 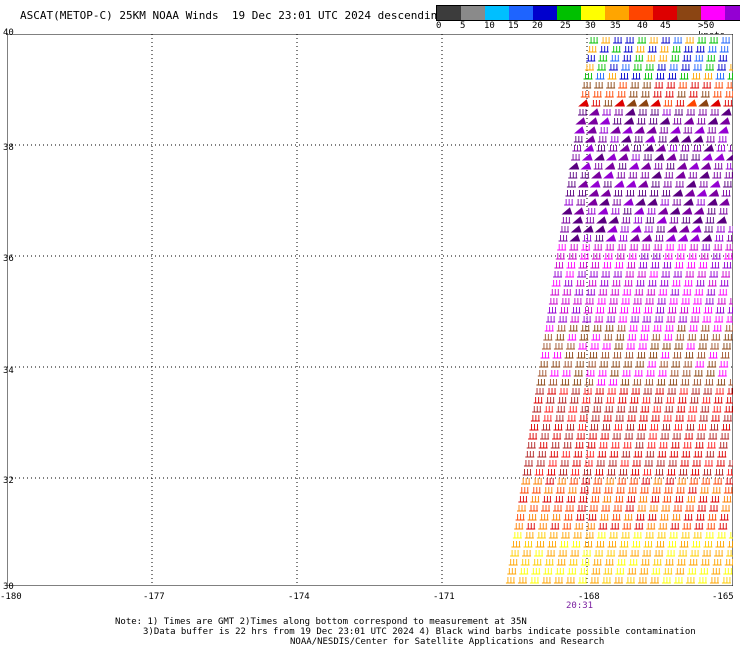 I want to click on colorbar-swatch, so click(x=713, y=13).